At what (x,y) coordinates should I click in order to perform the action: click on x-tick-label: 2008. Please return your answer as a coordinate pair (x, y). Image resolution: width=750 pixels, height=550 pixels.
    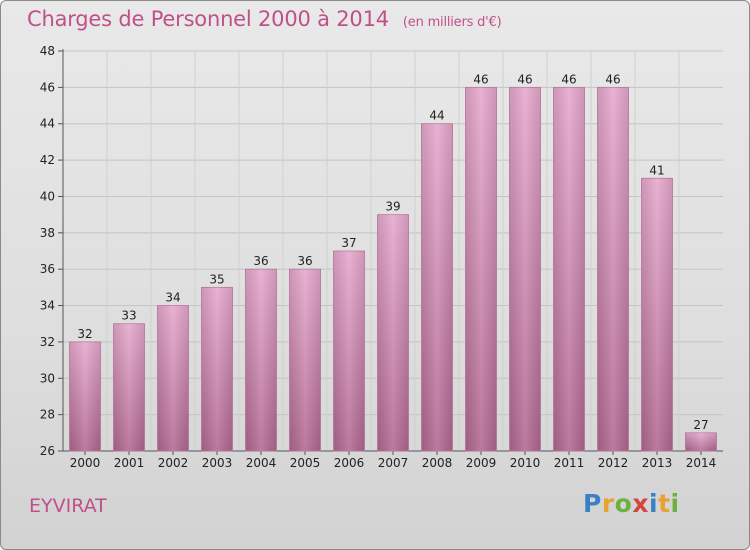
    Looking at the image, I should click on (437, 463).